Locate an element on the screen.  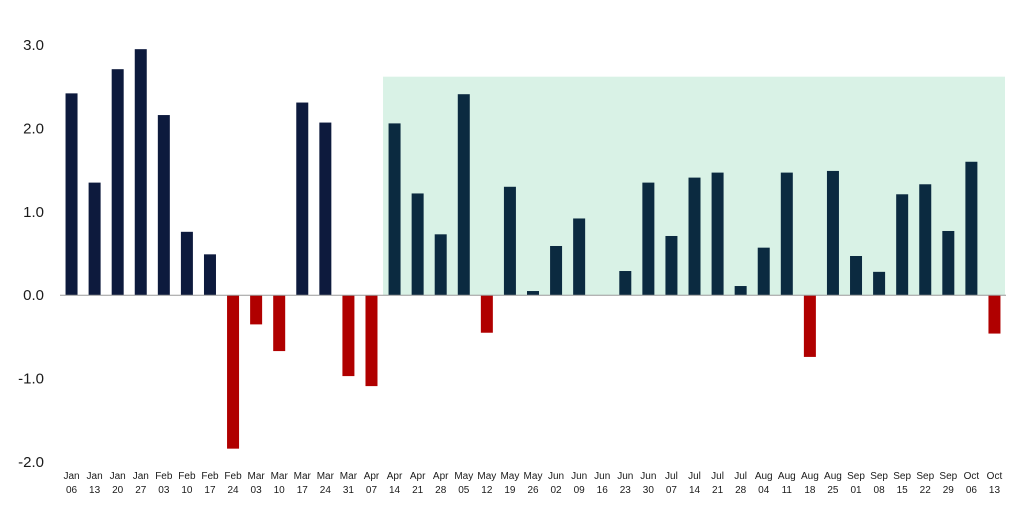
x-tick-label: Sep 01 is located at coordinates (856, 483).